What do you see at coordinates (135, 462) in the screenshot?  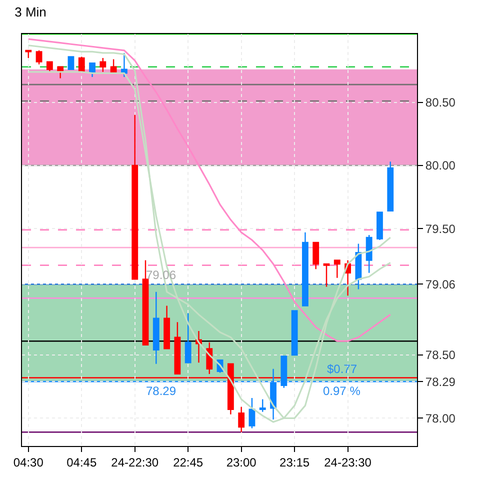 I see `x-tick-label: 24-22:30` at bounding box center [135, 462].